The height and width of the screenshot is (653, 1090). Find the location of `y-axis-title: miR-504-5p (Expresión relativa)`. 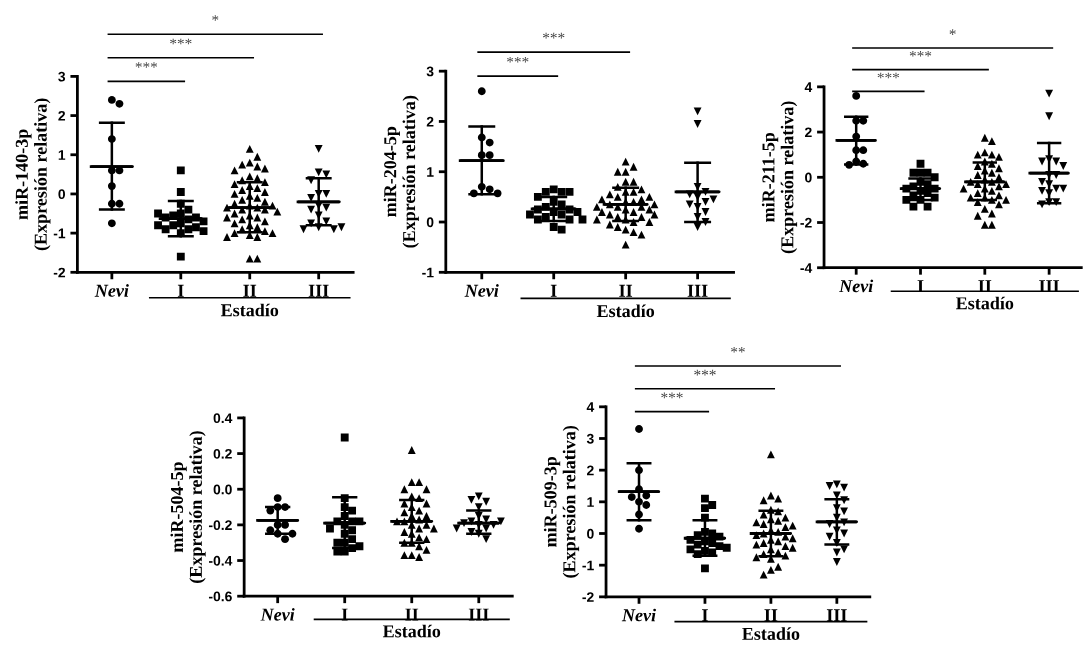

y-axis-title: miR-504-5p (Expresión relativa) is located at coordinates (188, 507).